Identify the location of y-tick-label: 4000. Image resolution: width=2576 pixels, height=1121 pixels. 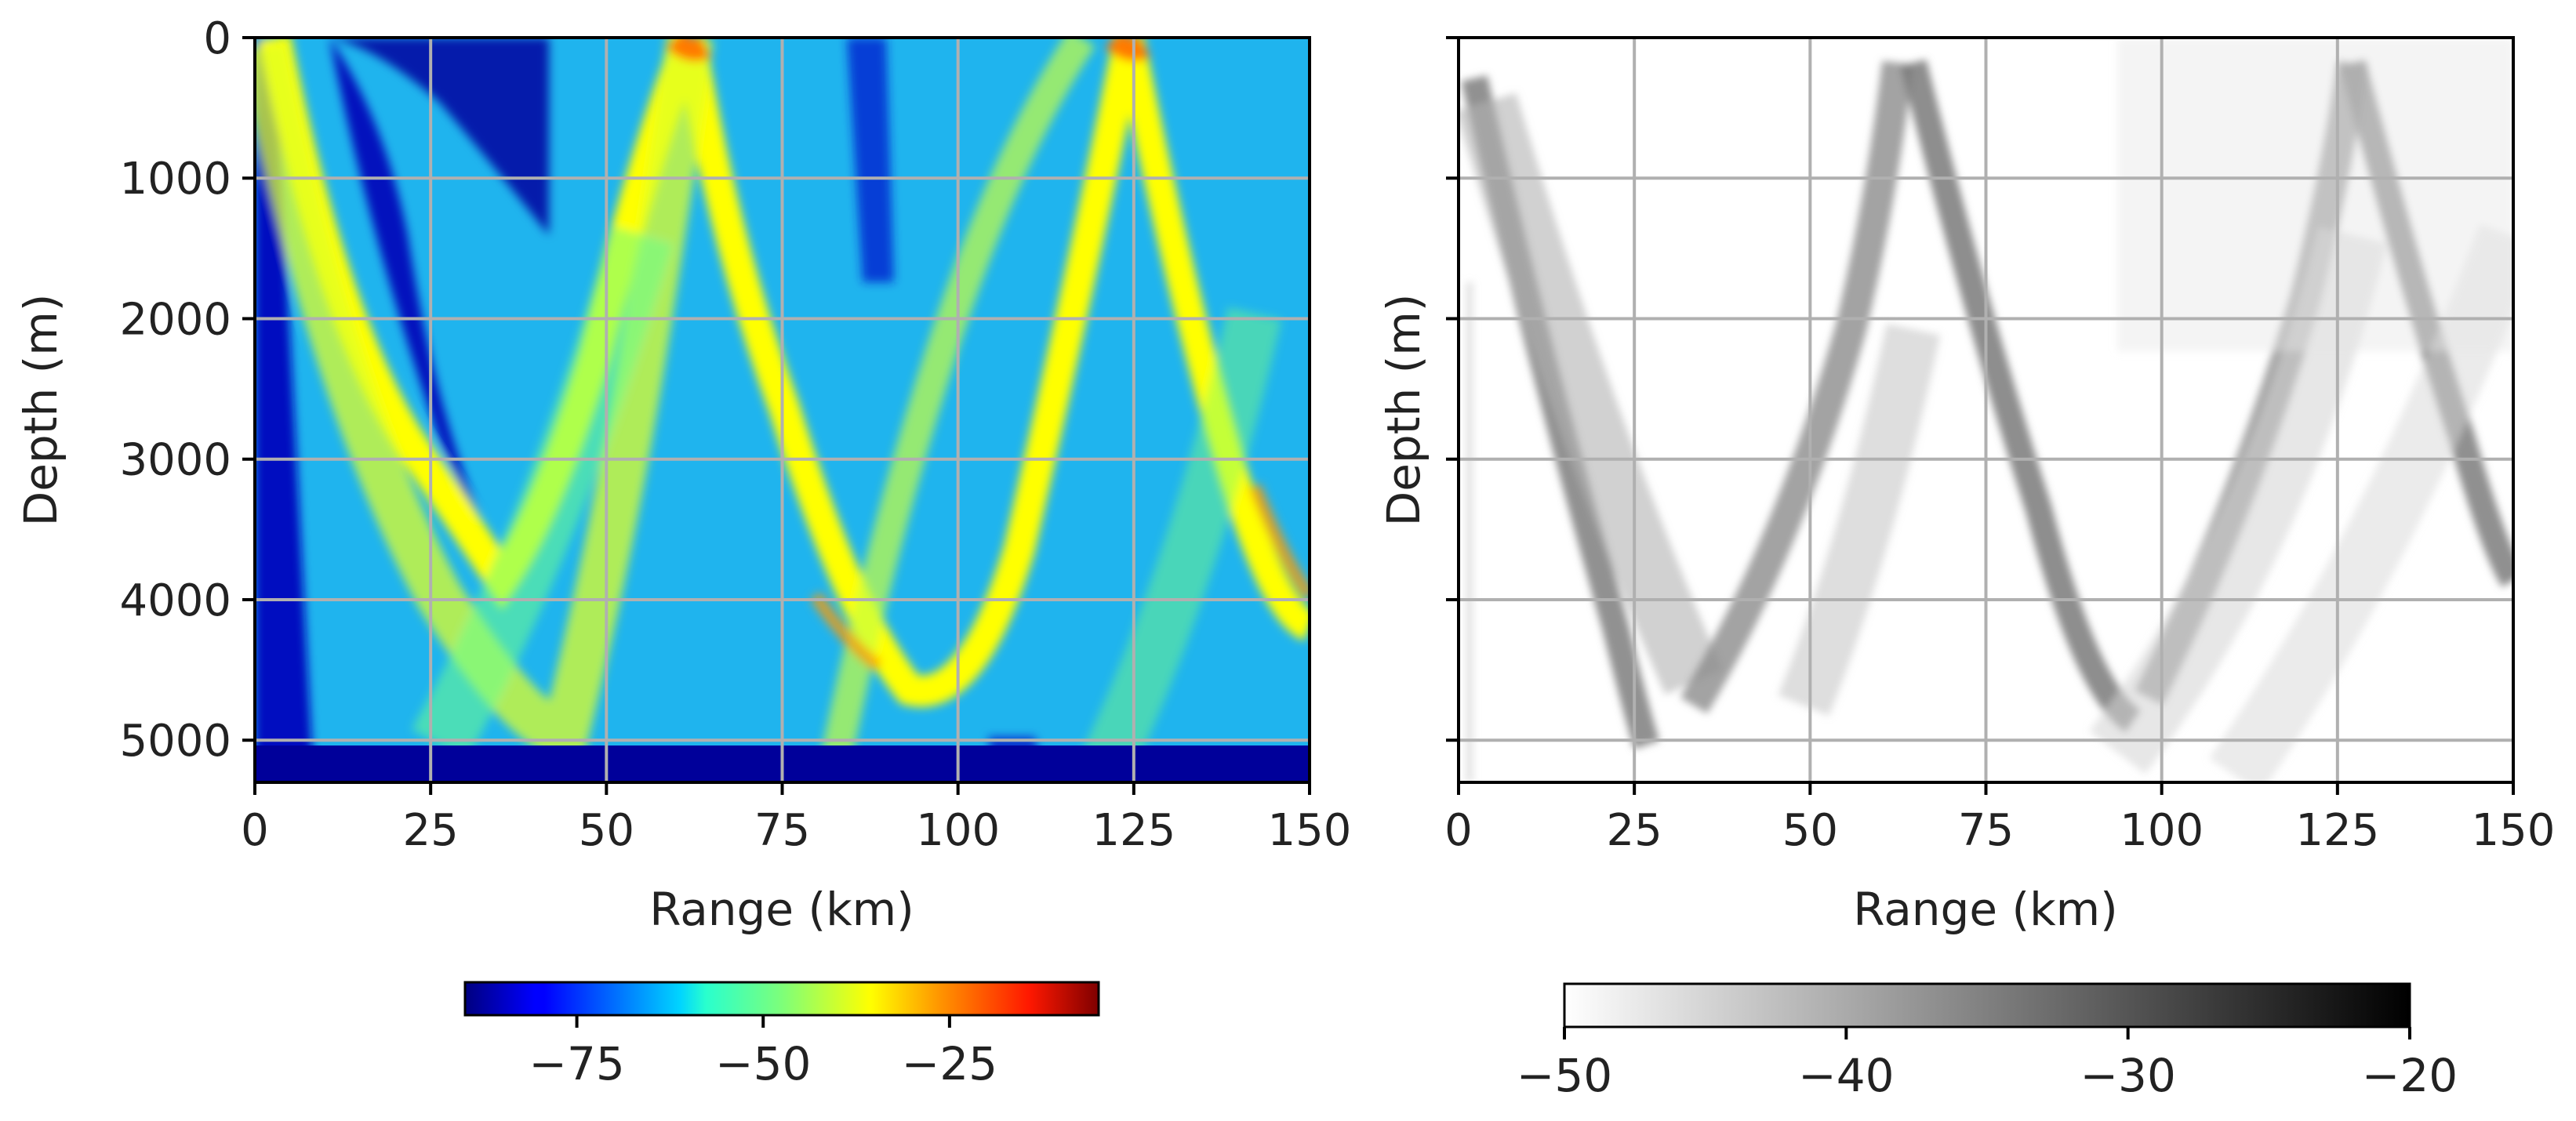
(175, 600).